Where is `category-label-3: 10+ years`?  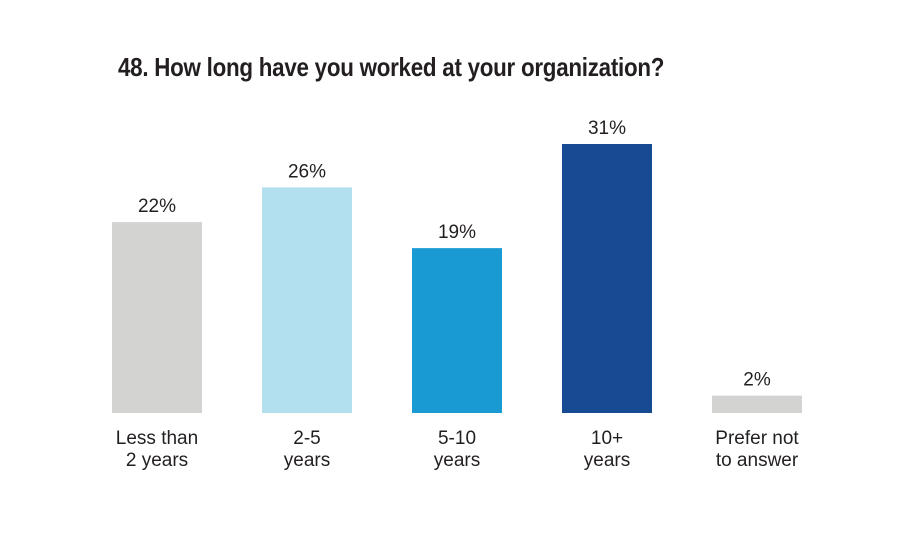
category-label-3: 10+ years is located at coordinates (607, 449).